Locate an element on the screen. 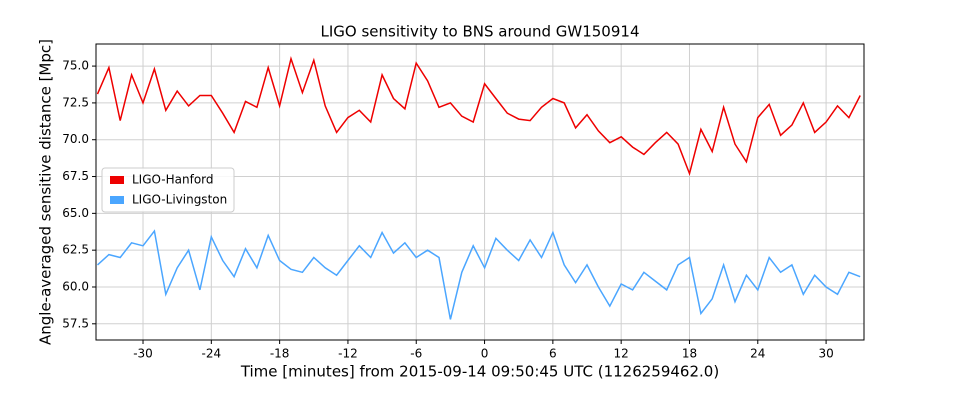 Image resolution: width=960 pixels, height=400 pixels. y-tick-label: 65.0 is located at coordinates (75, 213).